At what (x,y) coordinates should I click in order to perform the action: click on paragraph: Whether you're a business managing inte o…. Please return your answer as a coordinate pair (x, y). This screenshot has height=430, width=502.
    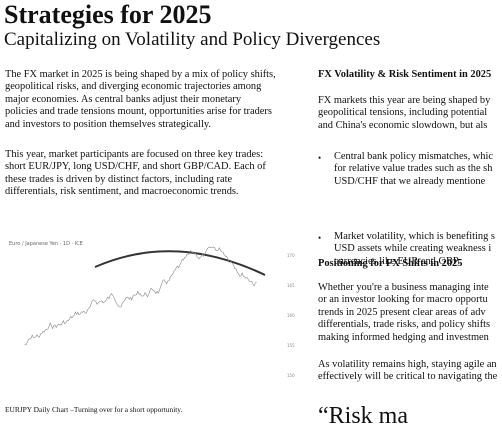
    Looking at the image, I should click on (404, 313).